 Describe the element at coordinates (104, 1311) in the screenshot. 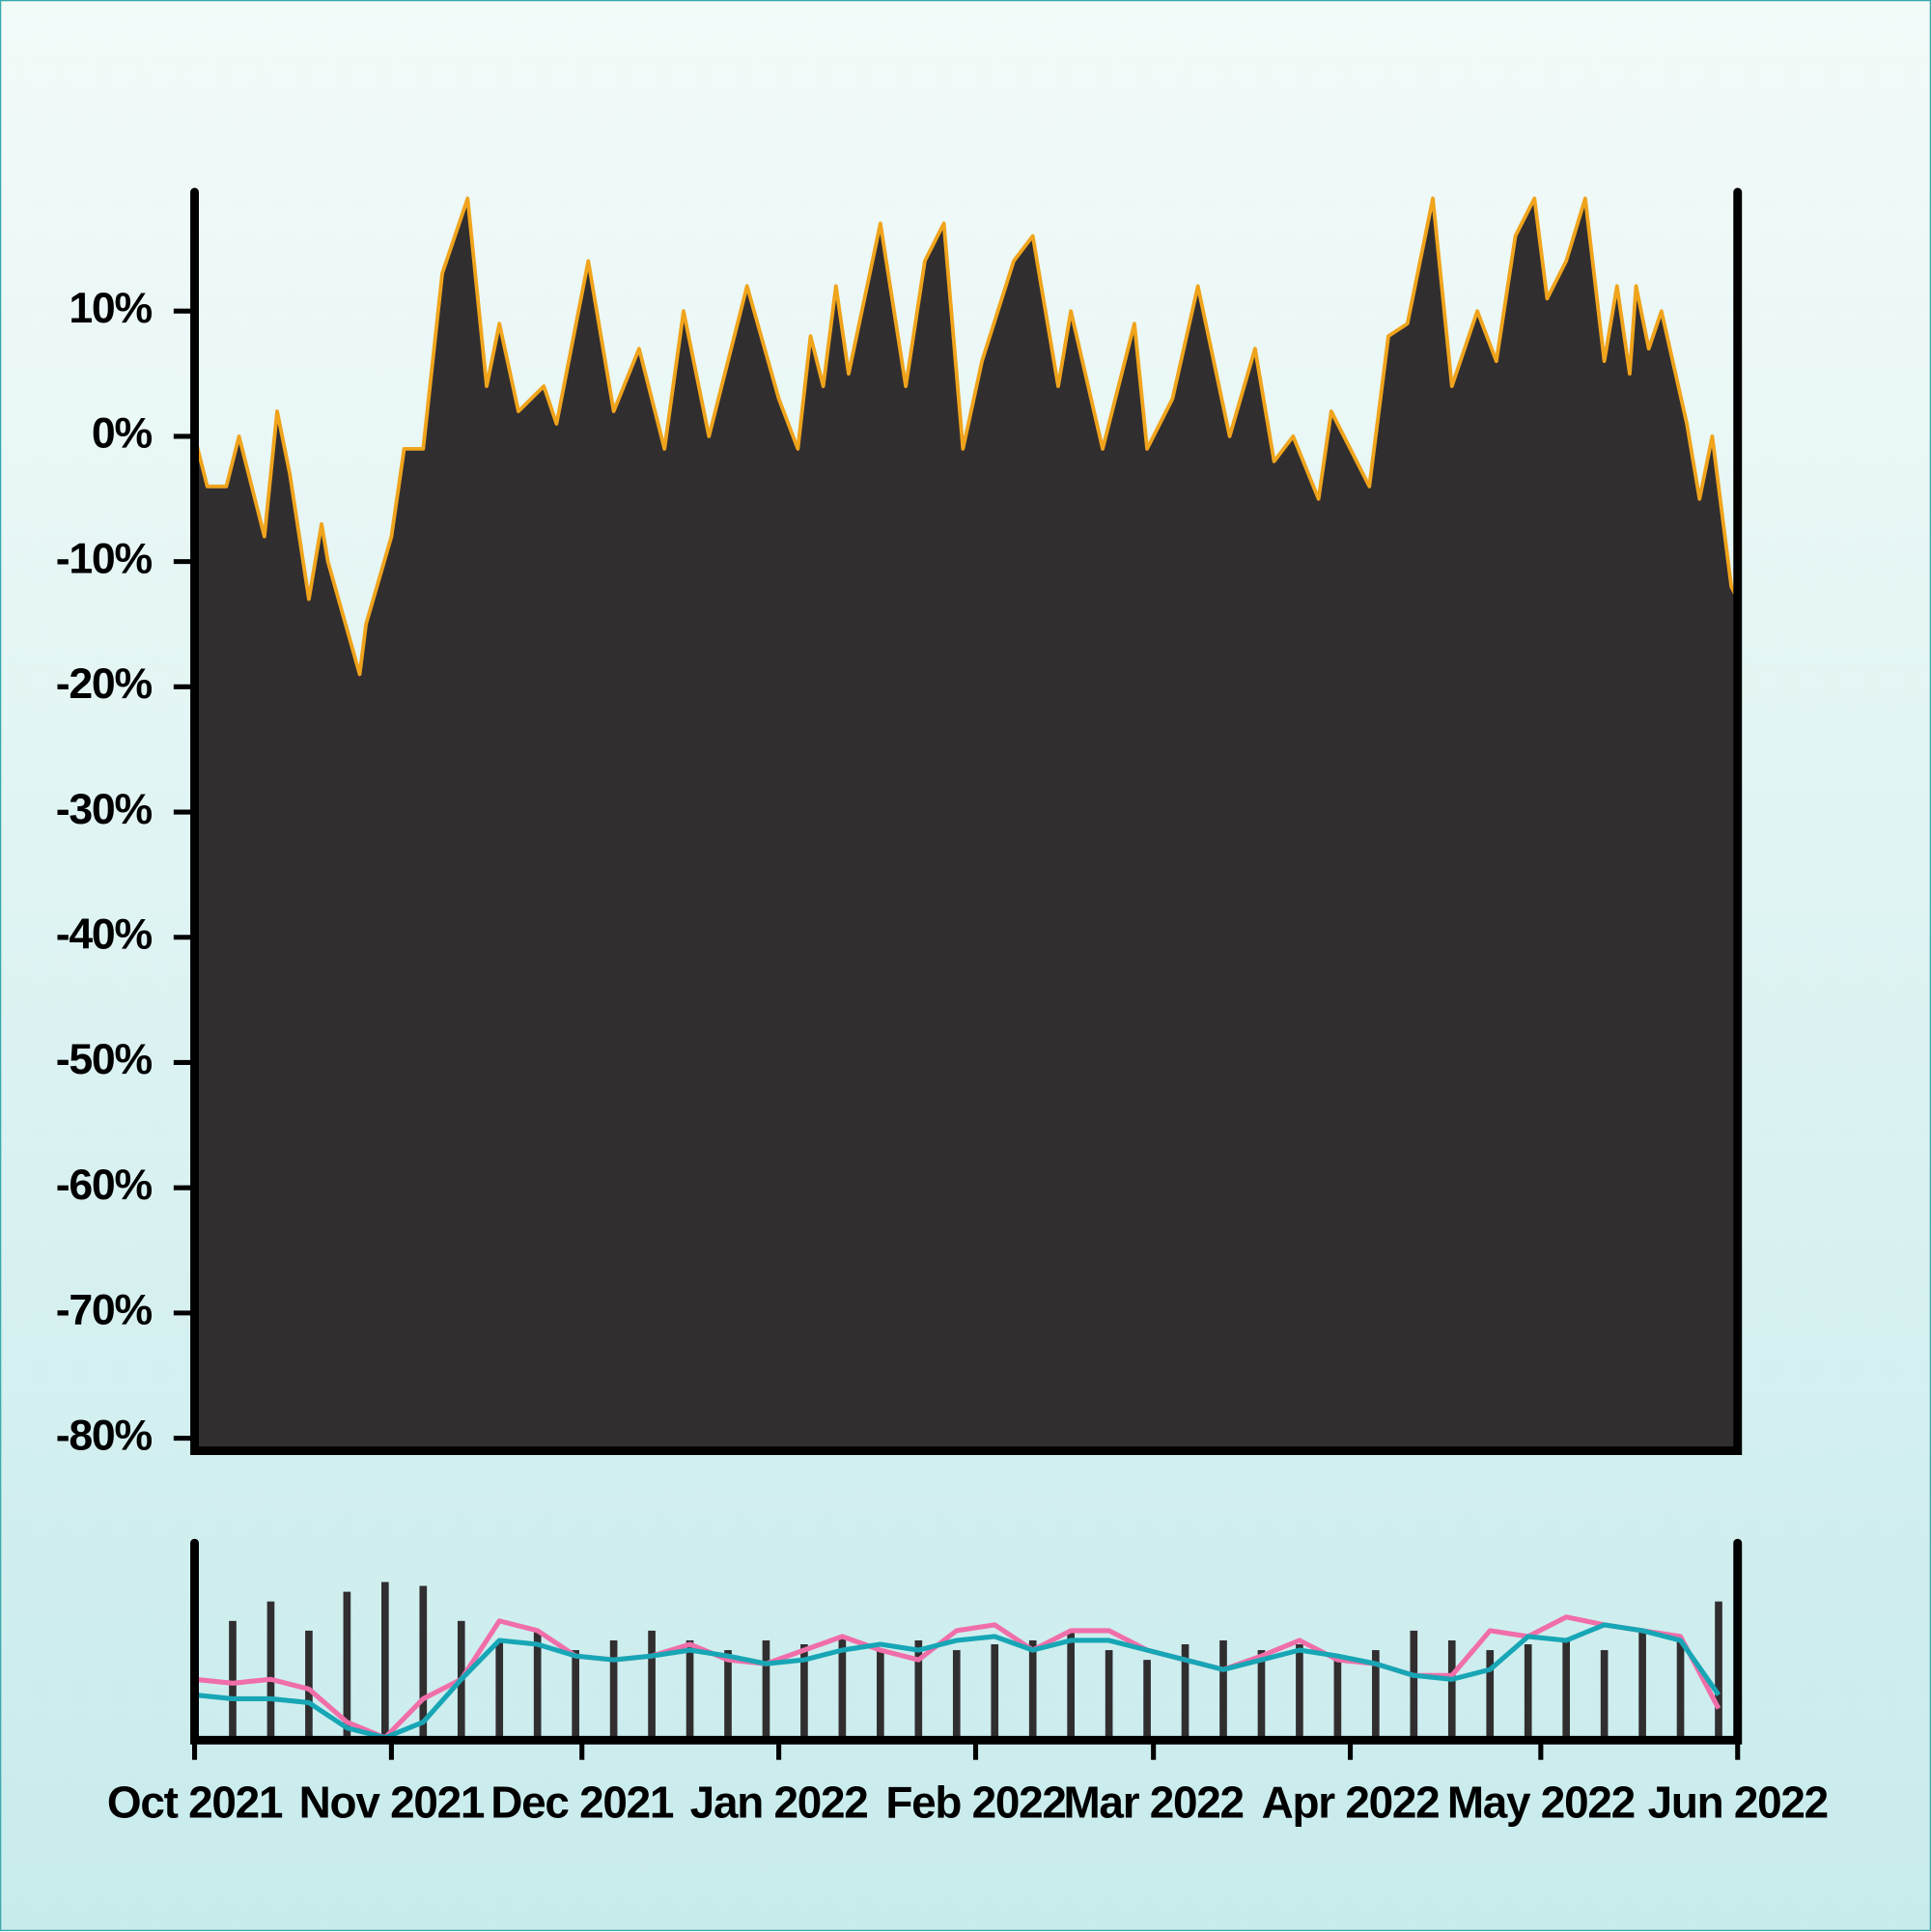

I see `y-tick-label: -70%` at that location.